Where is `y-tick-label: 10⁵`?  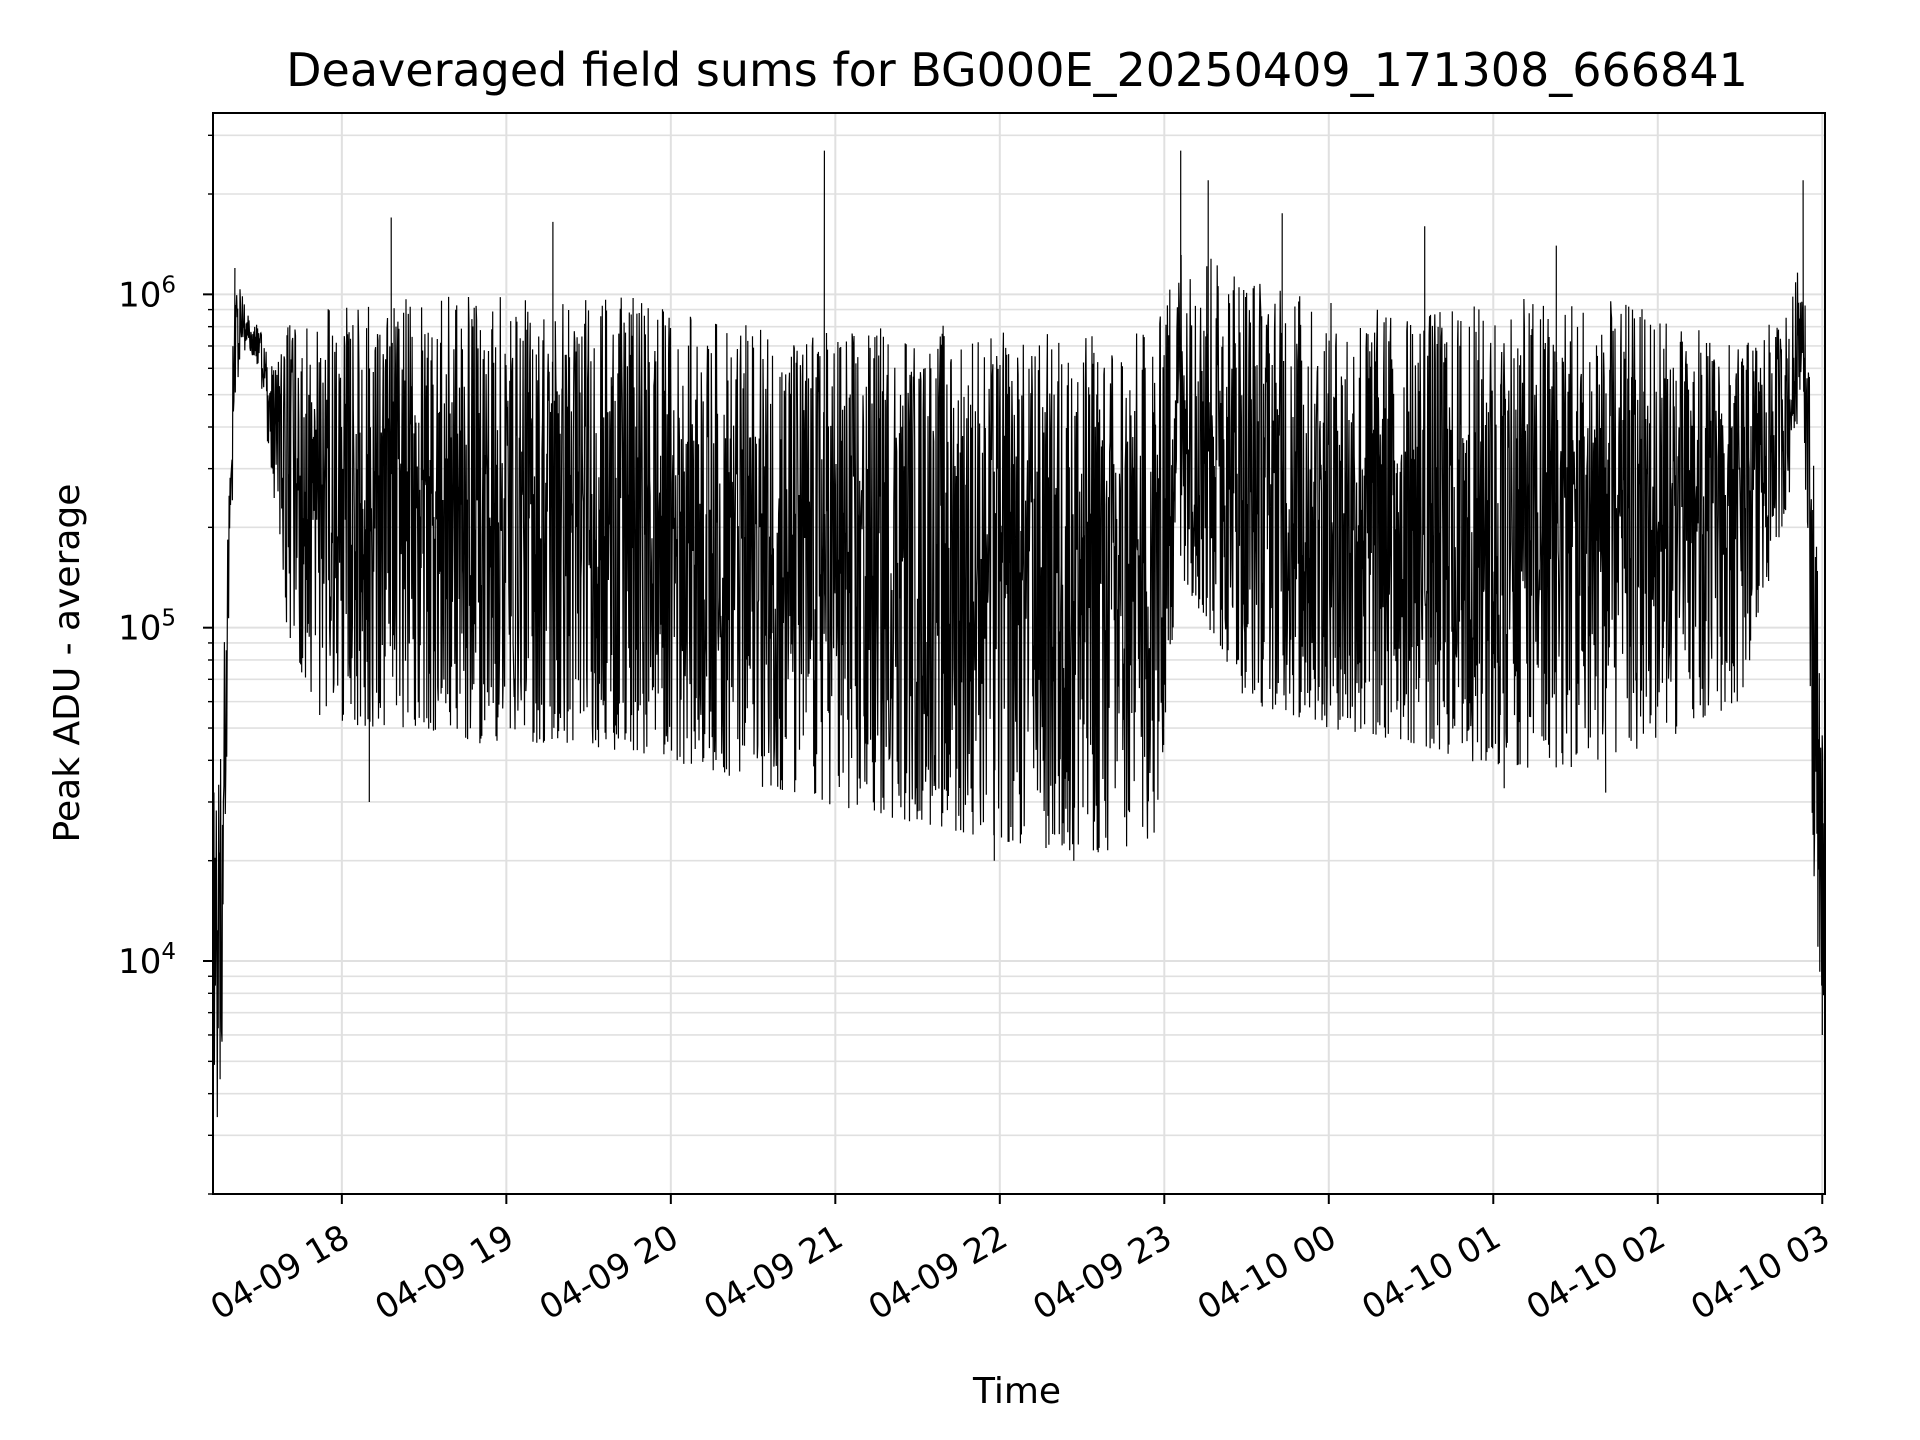 y-tick-label: 10⁵ is located at coordinates (147, 627).